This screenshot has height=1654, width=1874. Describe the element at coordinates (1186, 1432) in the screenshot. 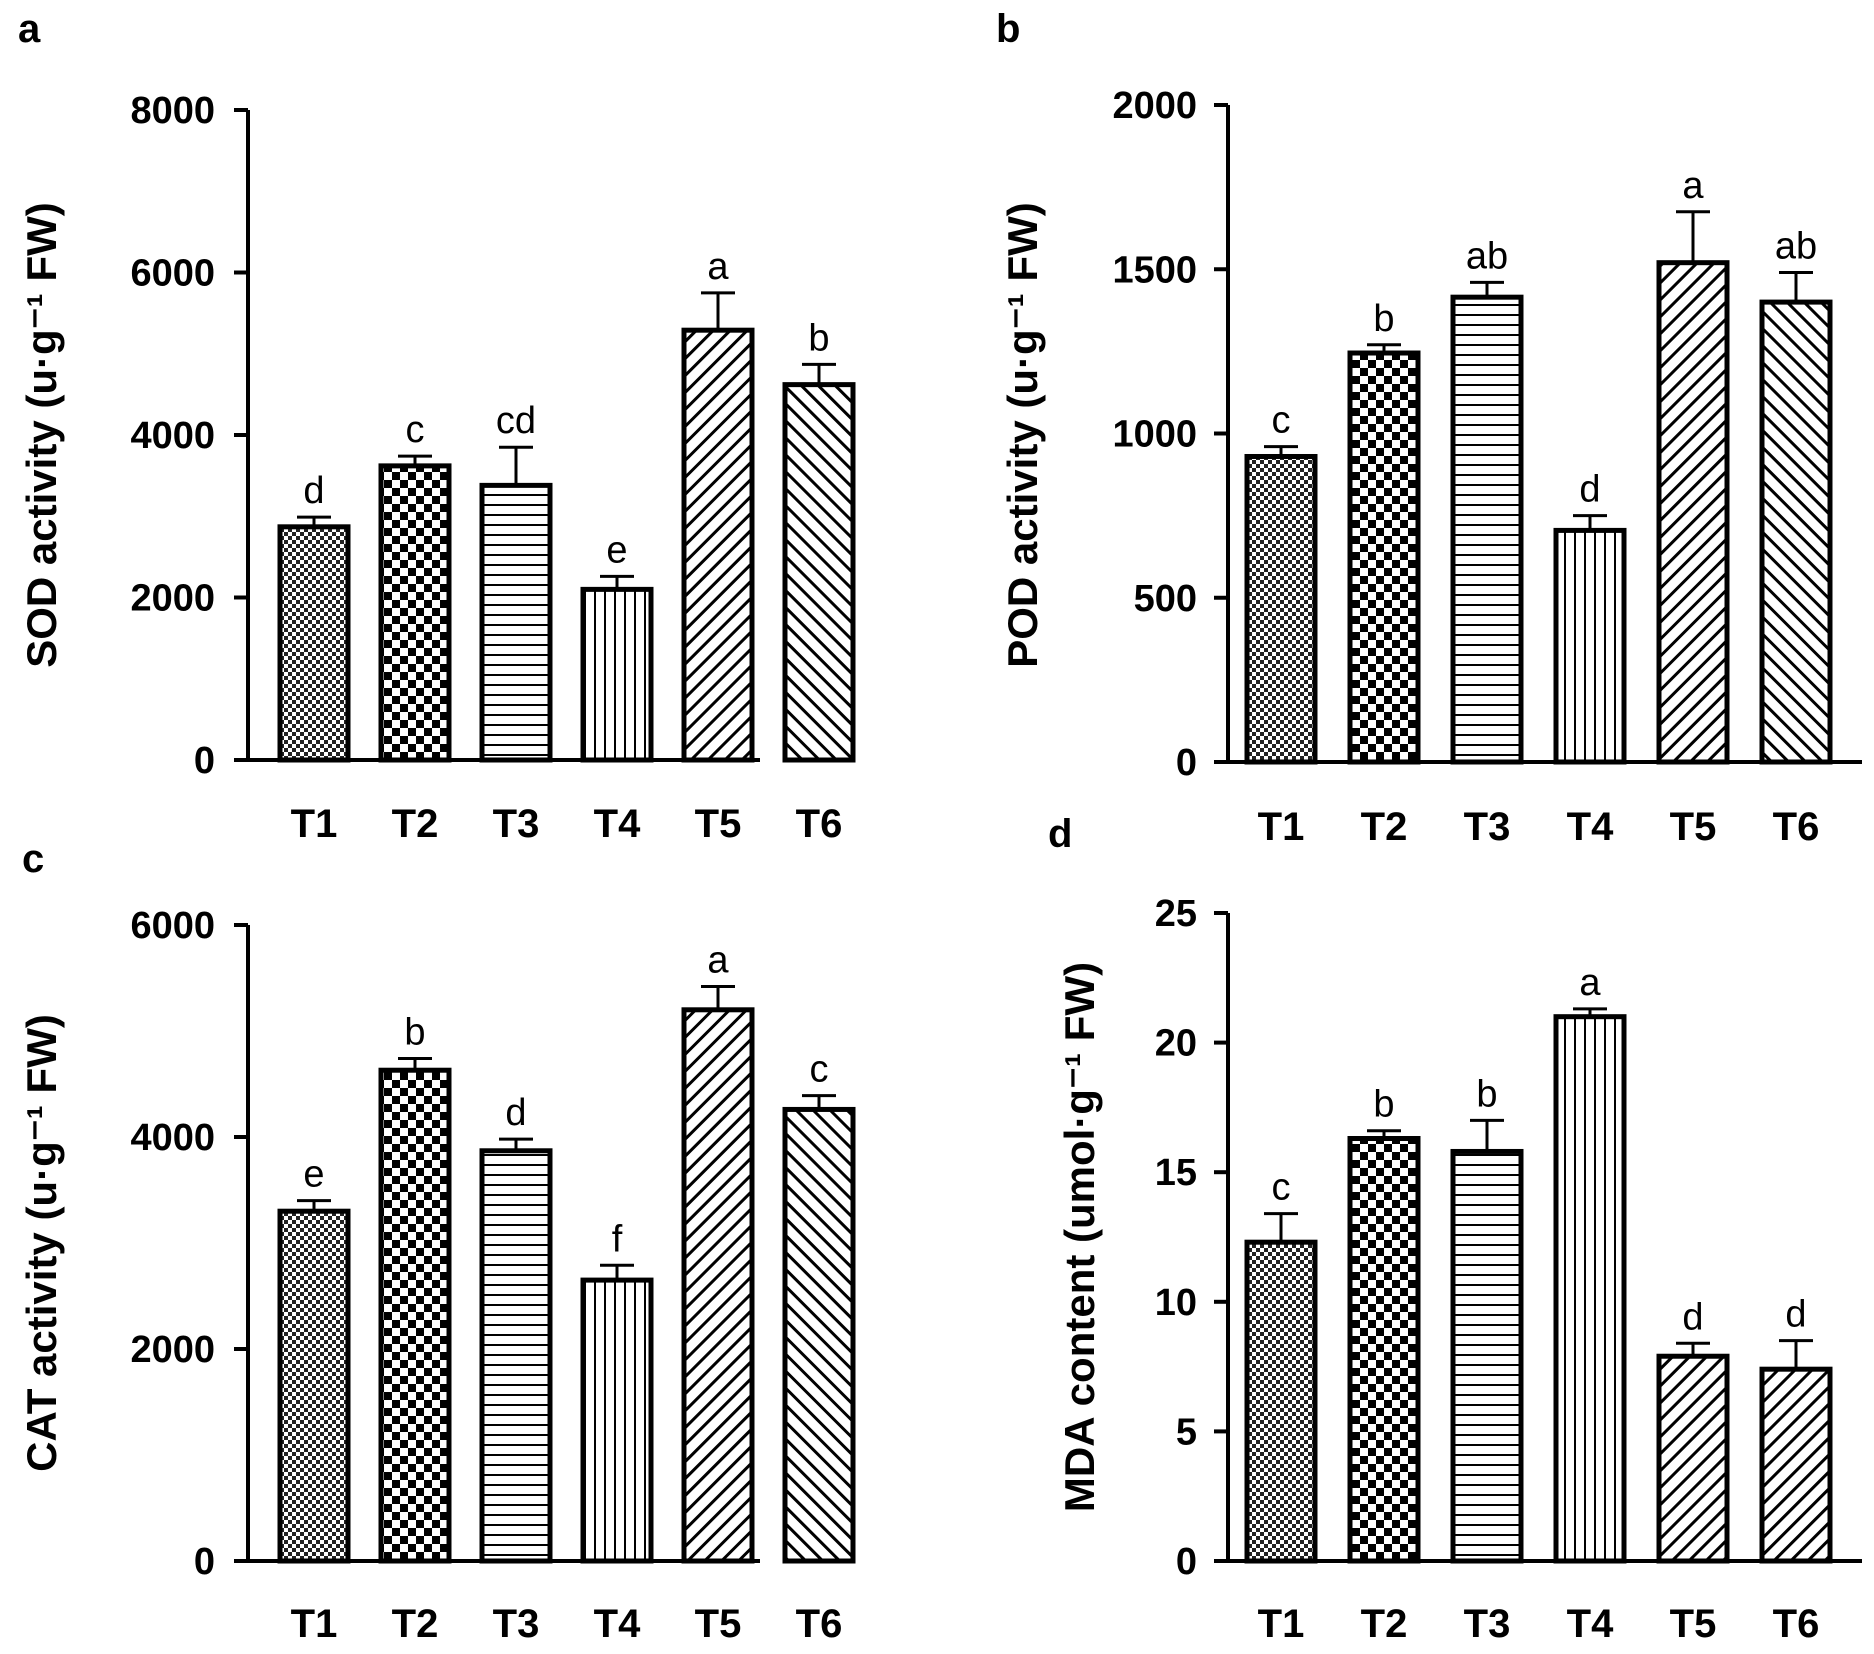

I see `y-tick-label: 5` at that location.